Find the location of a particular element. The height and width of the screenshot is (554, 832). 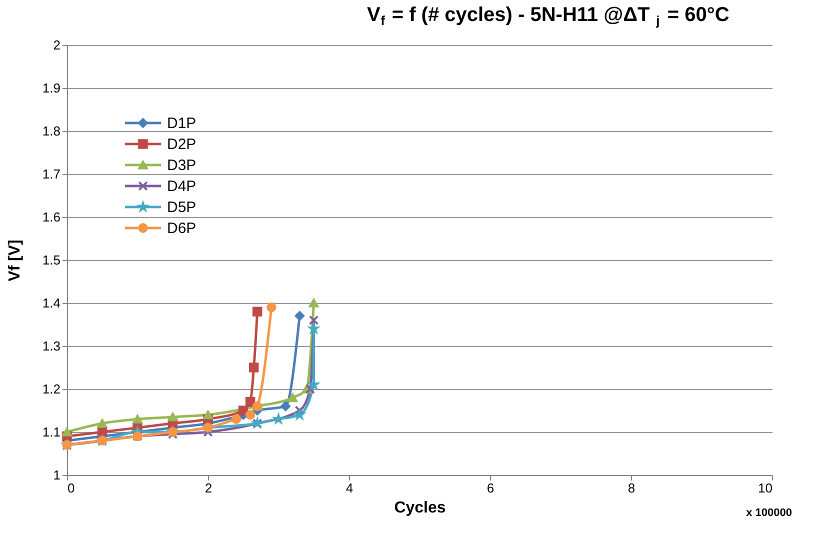

y-tick-label: 1.3 is located at coordinates (51, 346).